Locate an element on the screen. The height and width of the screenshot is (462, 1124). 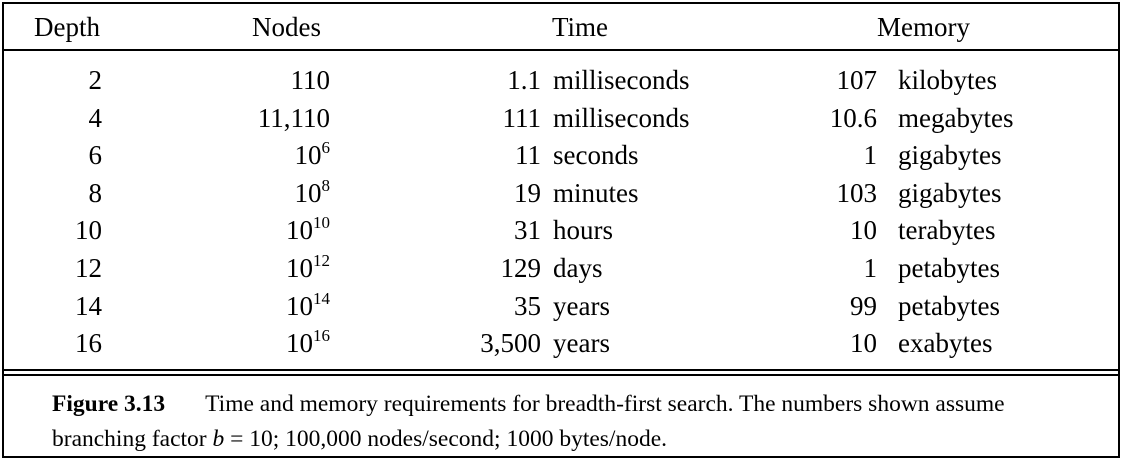
cell-memory-value: 99 is located at coordinates (863, 306).